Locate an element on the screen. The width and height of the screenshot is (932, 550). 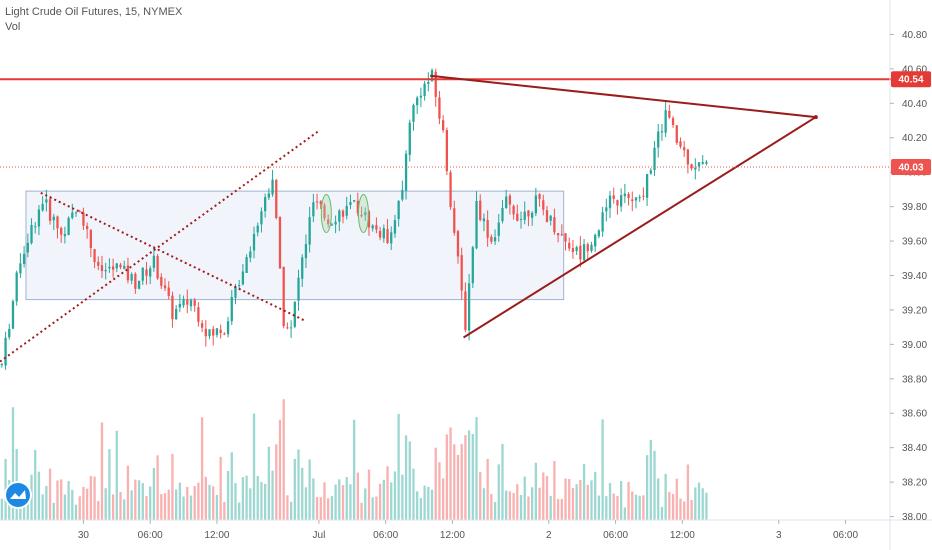
symbol-title: Light Crude Oil Futures, 15, NYMEX is located at coordinates (94, 12).